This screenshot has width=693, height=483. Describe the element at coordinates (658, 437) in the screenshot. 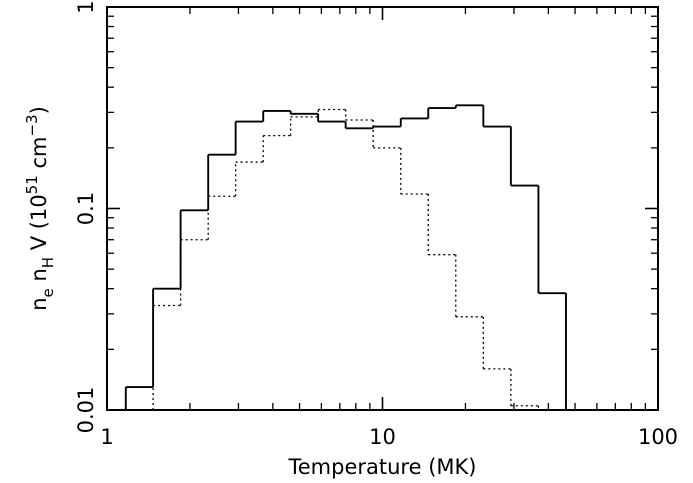

I see `x-tick-label: 100` at that location.